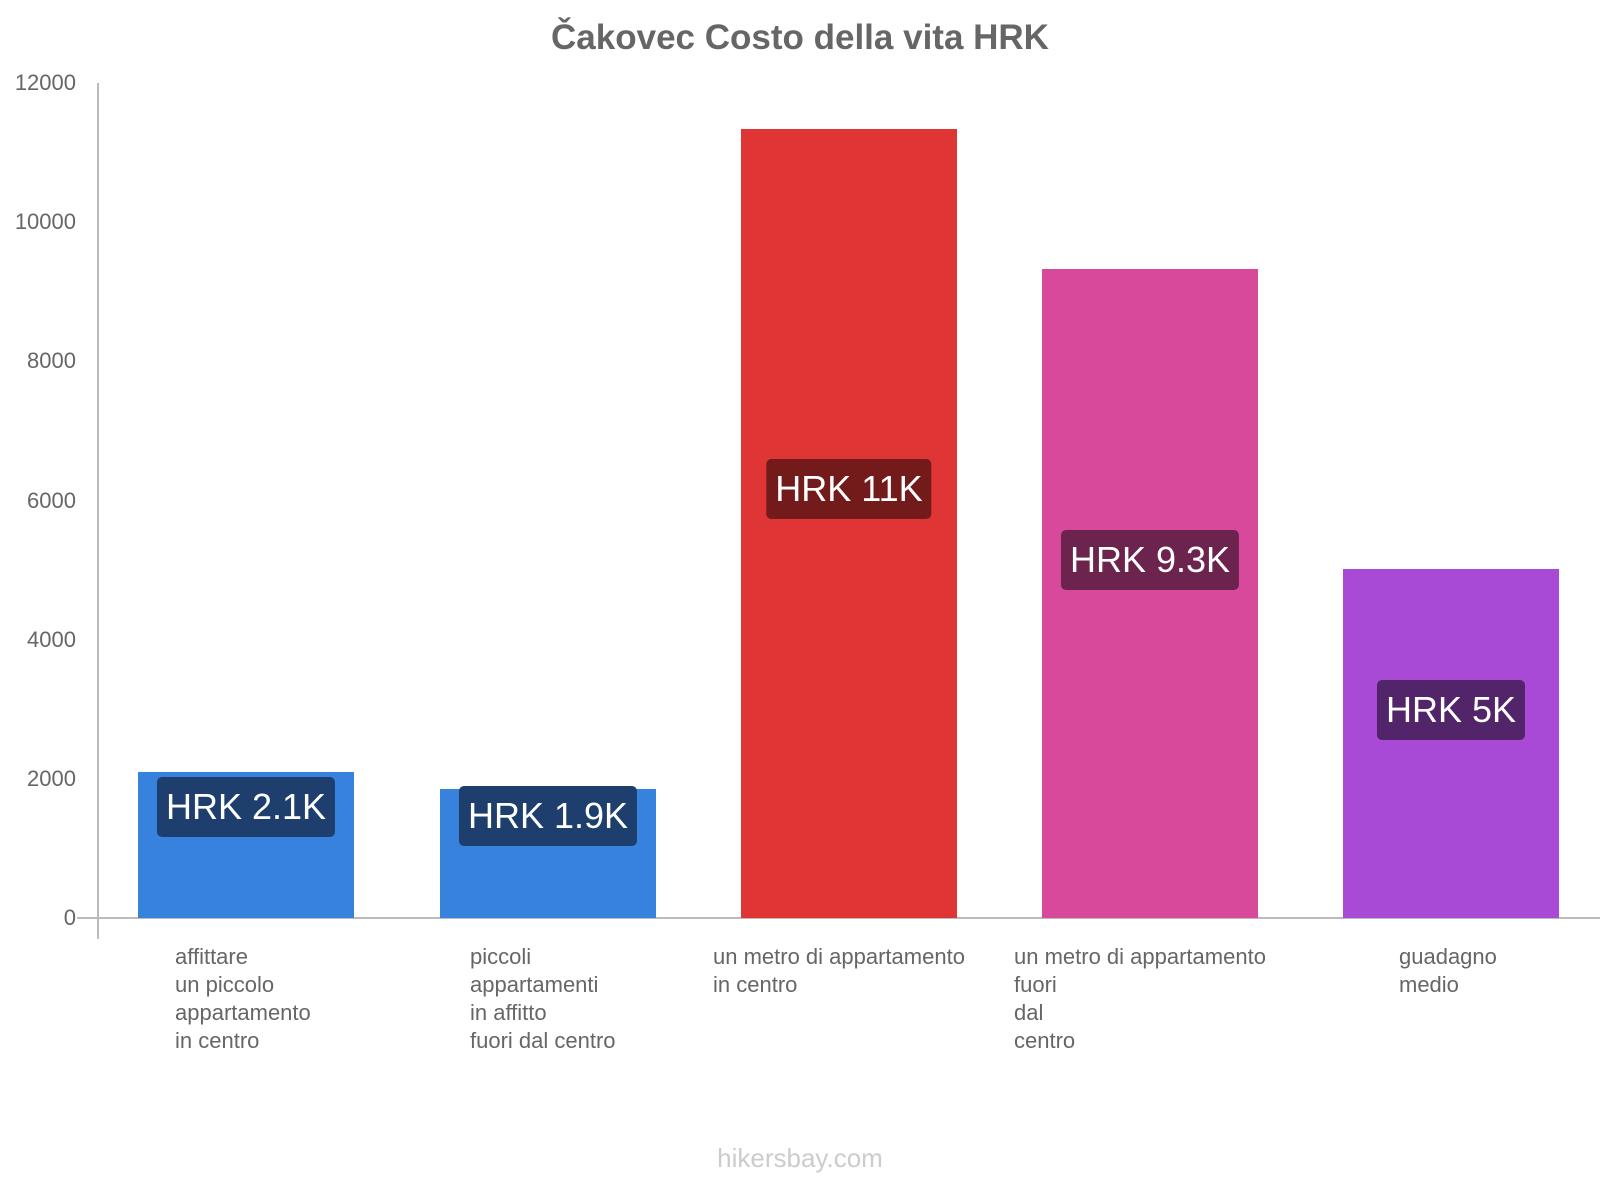 The width and height of the screenshot is (1600, 1200). Describe the element at coordinates (51, 361) in the screenshot. I see `y-tick-label: 8000` at that location.